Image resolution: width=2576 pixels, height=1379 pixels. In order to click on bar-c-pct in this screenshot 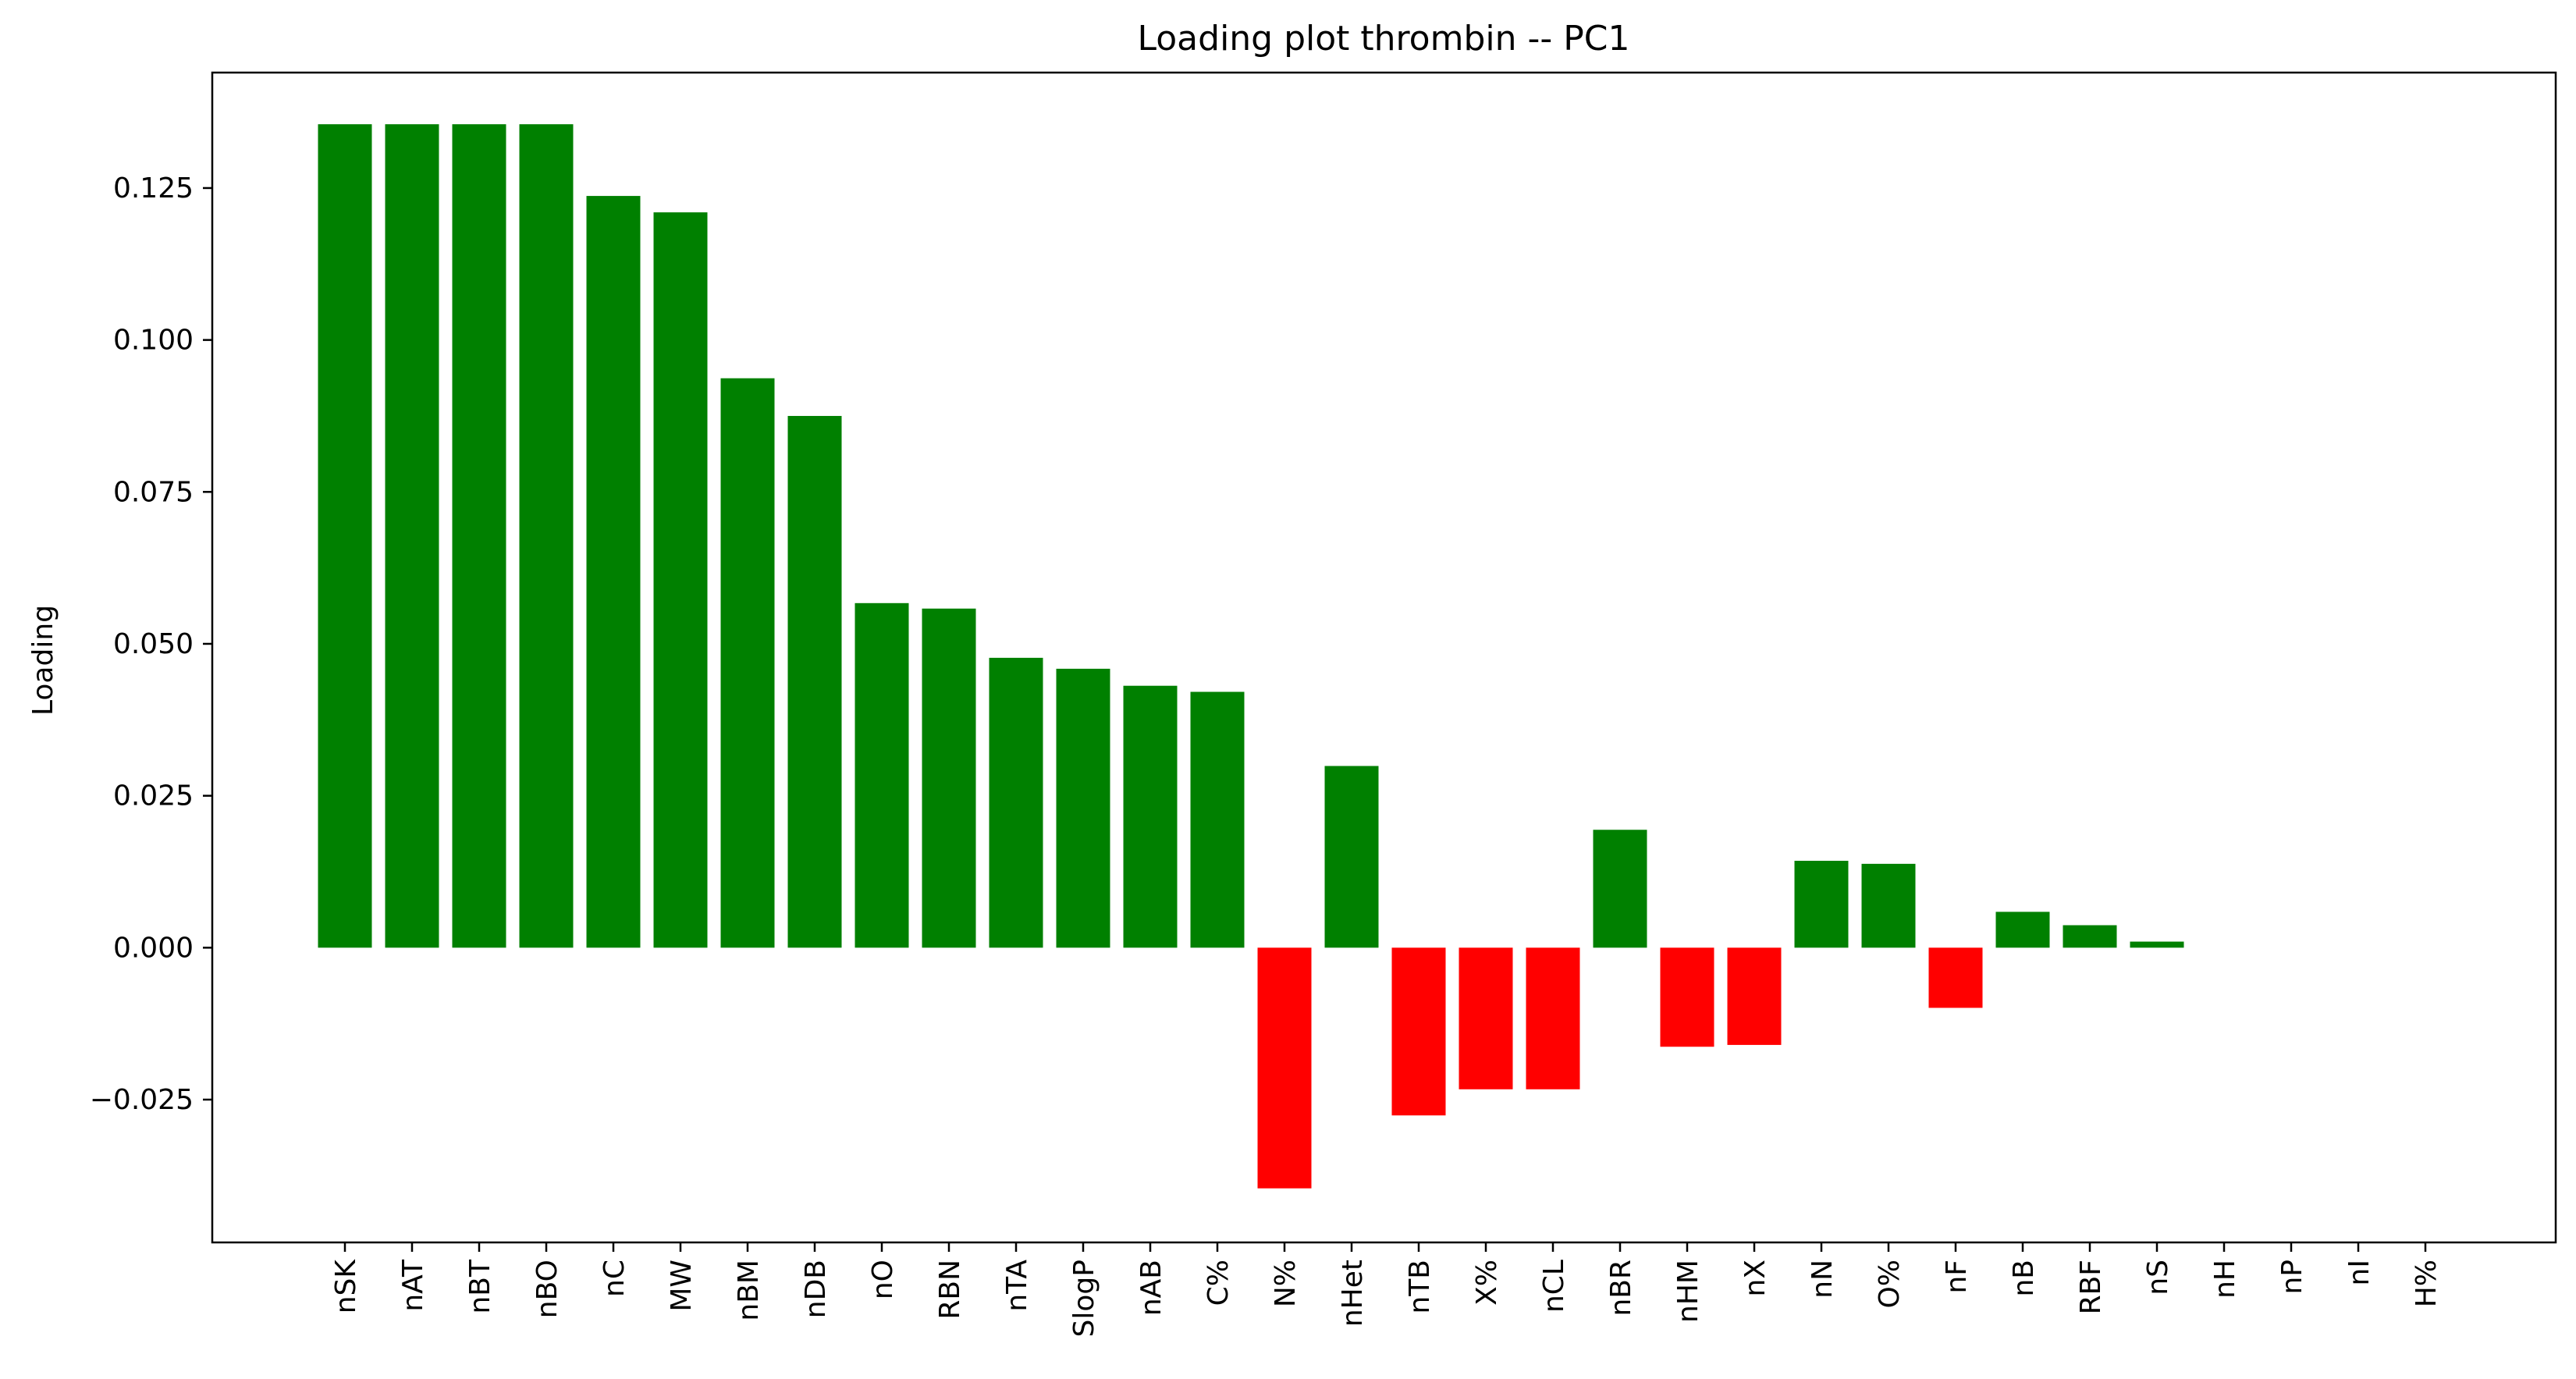, I will do `click(1217, 819)`.